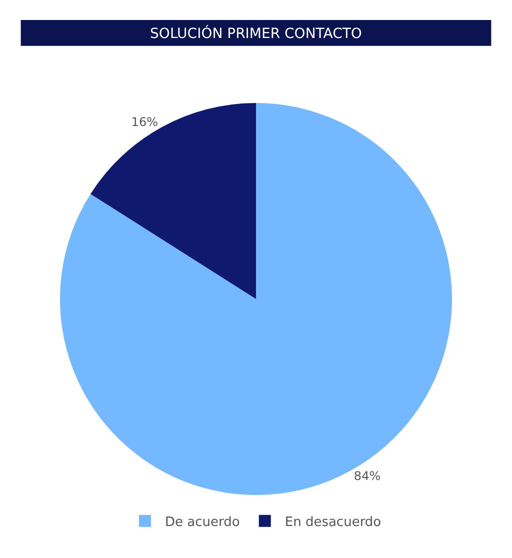  Describe the element at coordinates (367, 476) in the screenshot. I see `data-label: 84%` at that location.